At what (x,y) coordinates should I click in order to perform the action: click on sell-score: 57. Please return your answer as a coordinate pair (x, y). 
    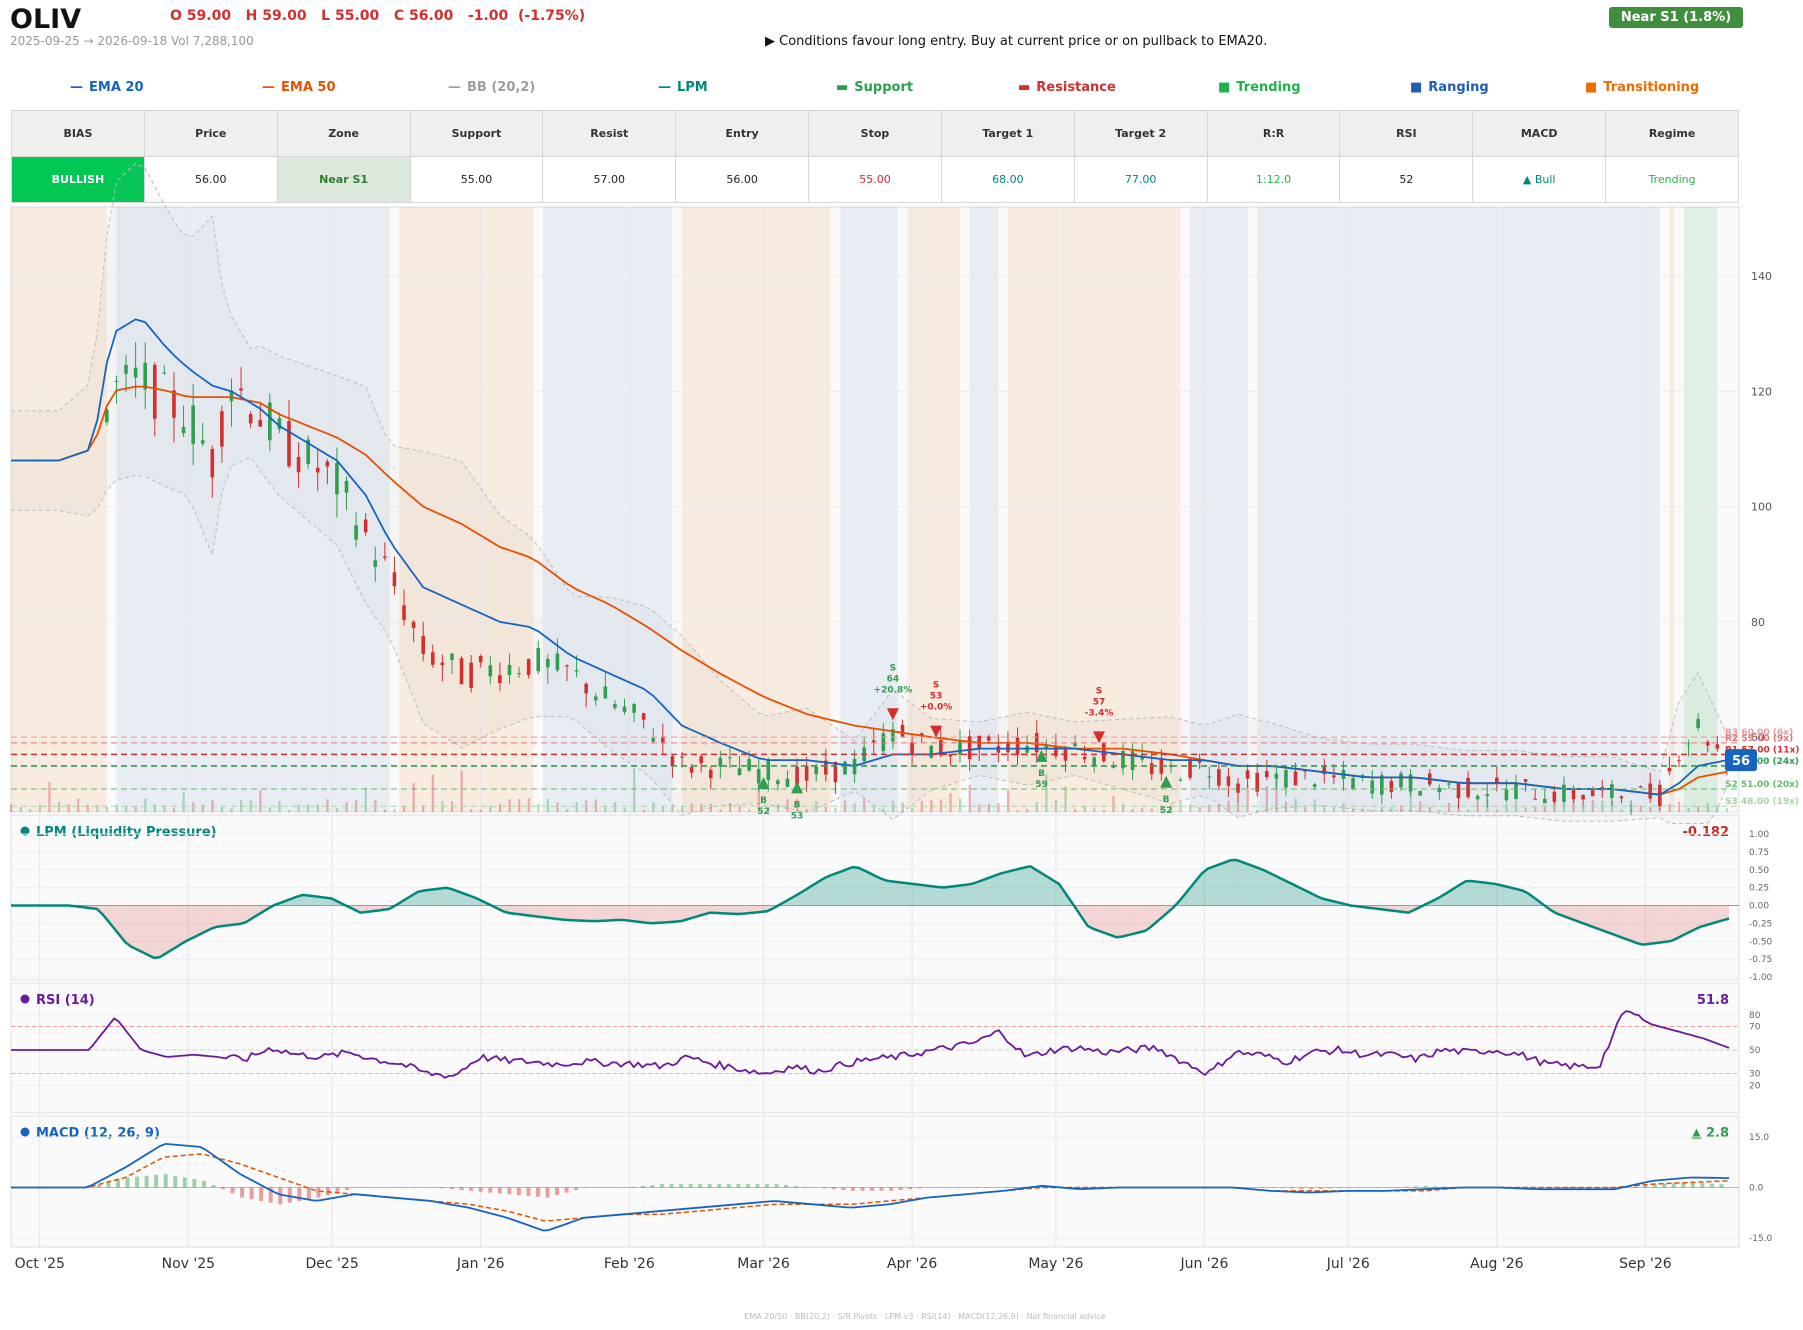
    Looking at the image, I should click on (1099, 702).